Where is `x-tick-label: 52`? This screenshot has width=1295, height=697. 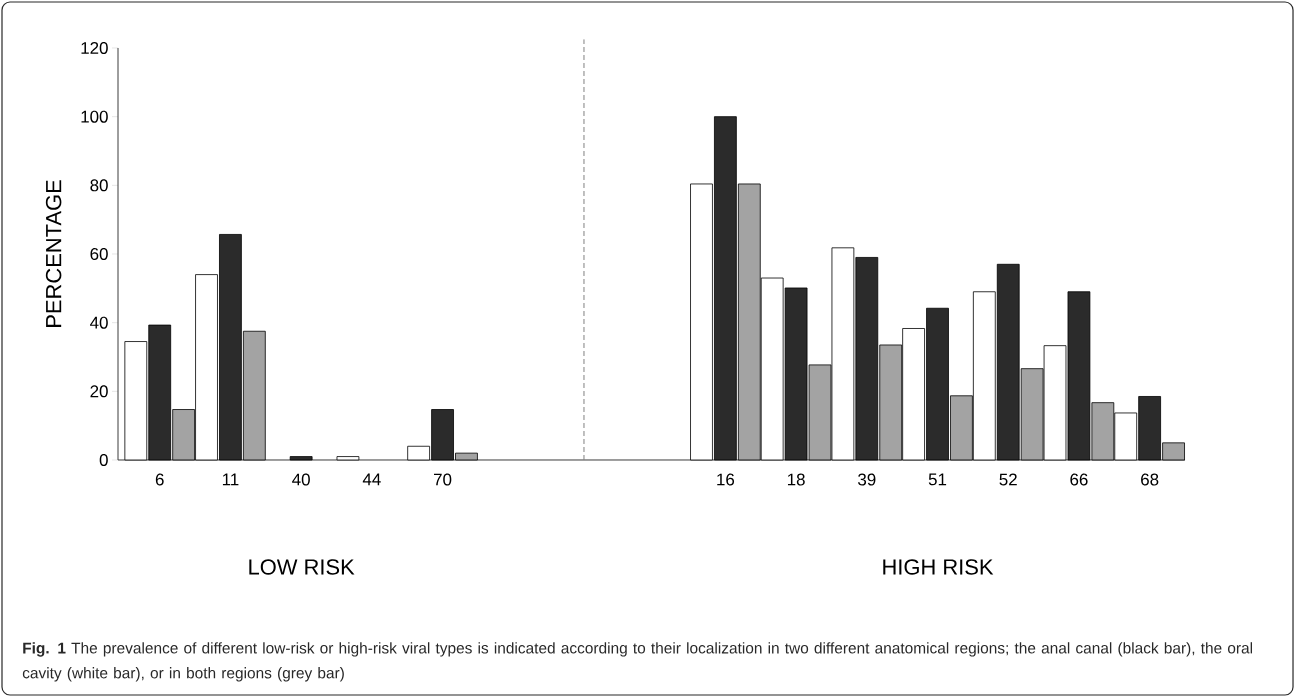
x-tick-label: 52 is located at coordinates (1008, 479).